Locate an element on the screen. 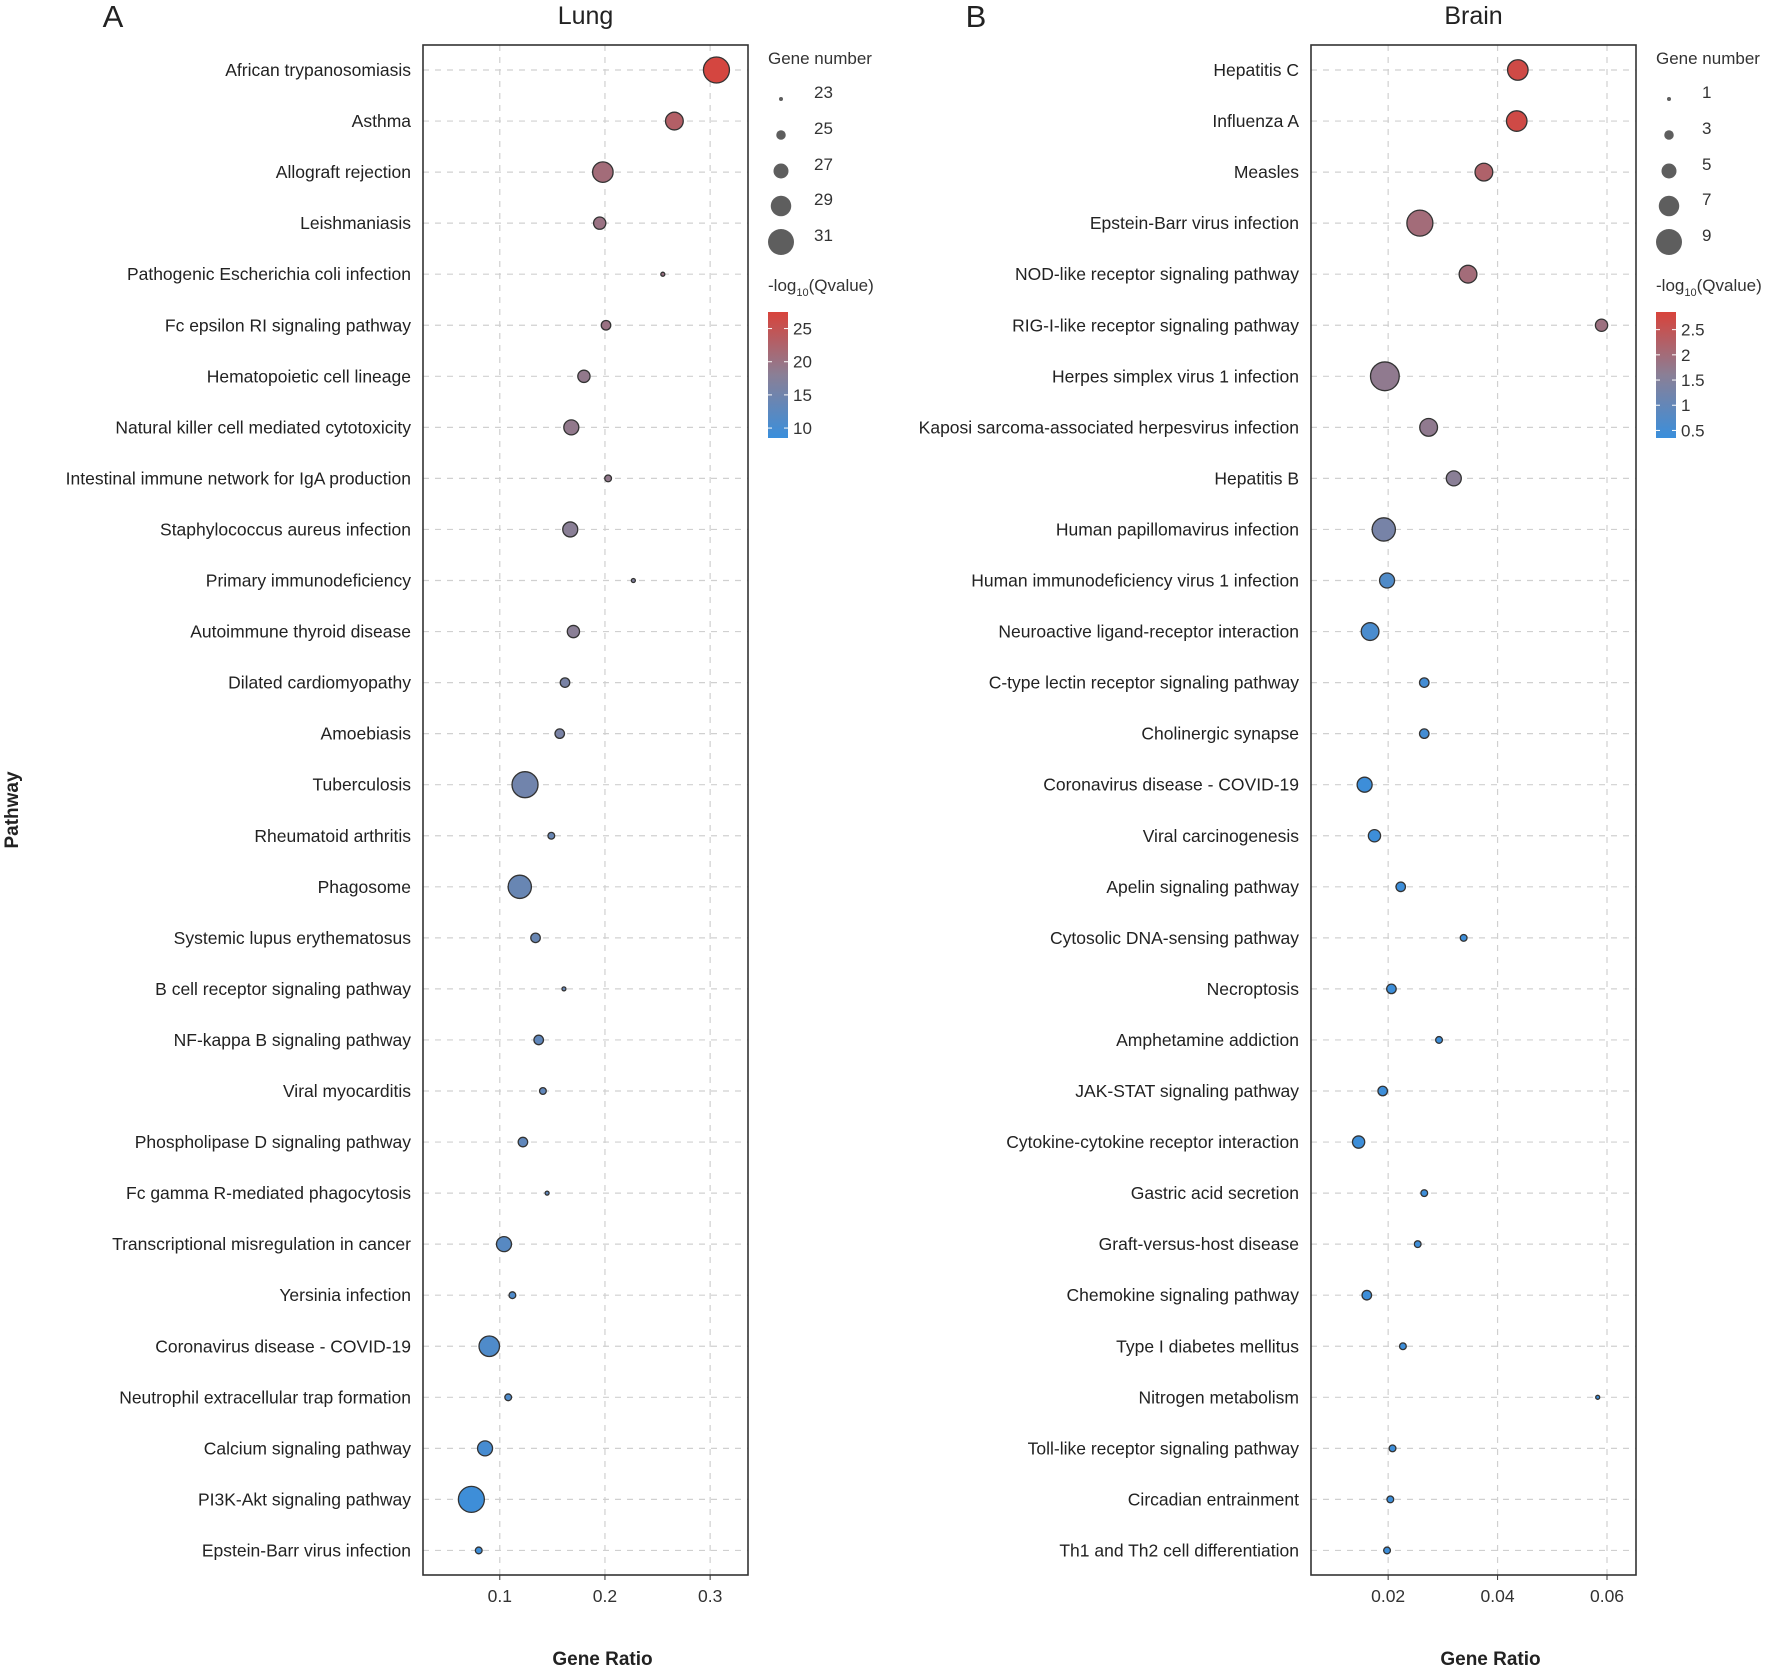  colorbar is located at coordinates (778, 375).